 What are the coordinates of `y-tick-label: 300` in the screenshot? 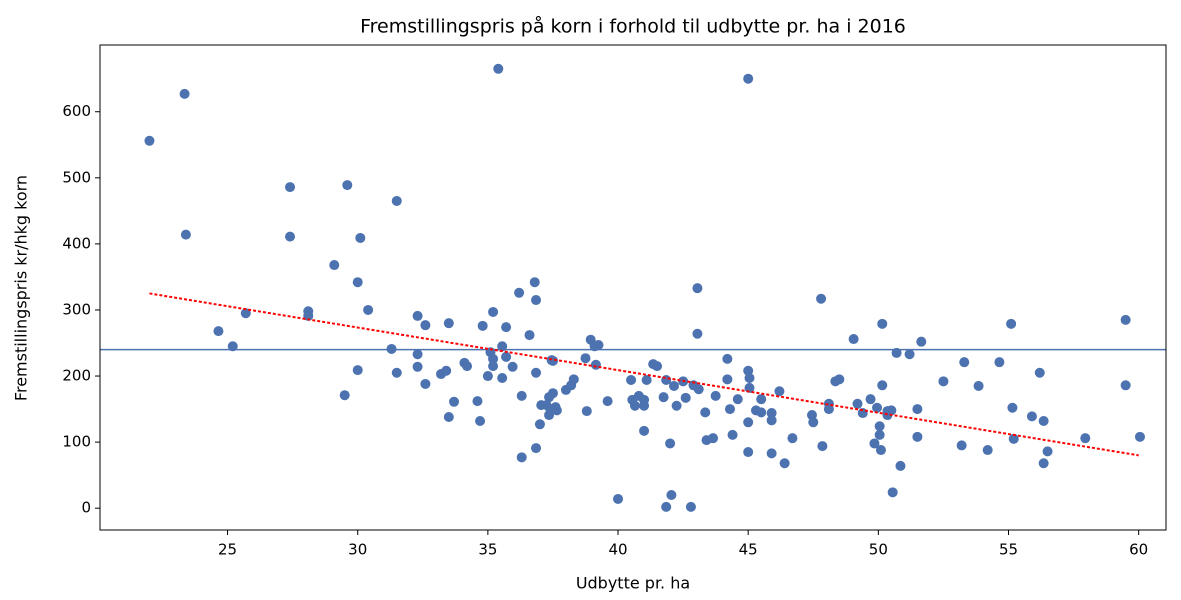 It's located at (76, 309).